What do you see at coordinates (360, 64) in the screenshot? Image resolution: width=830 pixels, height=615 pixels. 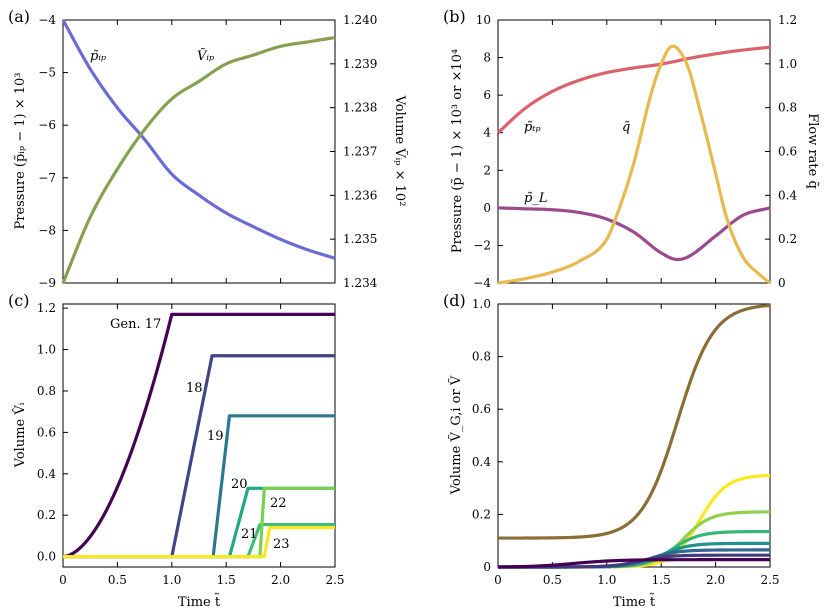 I see `y-tick-label-right: 1.239` at bounding box center [360, 64].